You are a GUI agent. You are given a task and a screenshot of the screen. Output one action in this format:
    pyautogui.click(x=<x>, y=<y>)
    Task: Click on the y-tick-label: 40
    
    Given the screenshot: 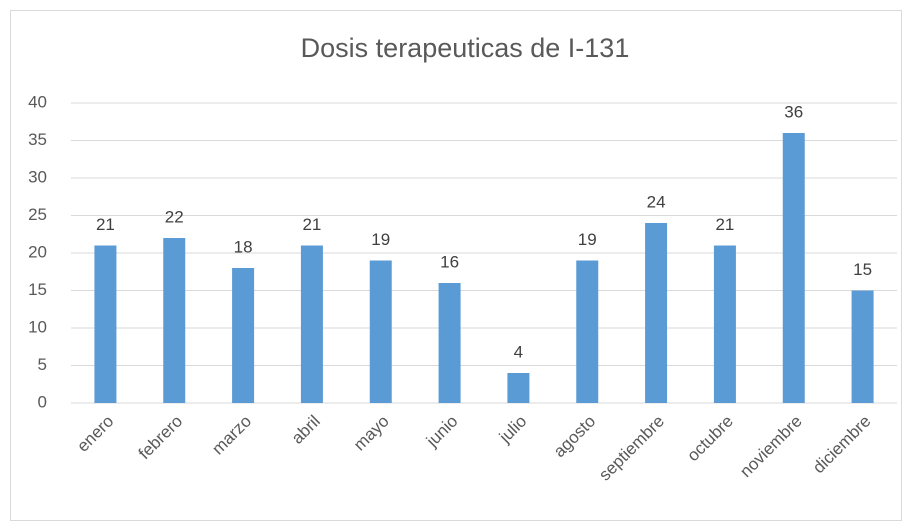 What is the action you would take?
    pyautogui.click(x=37, y=101)
    